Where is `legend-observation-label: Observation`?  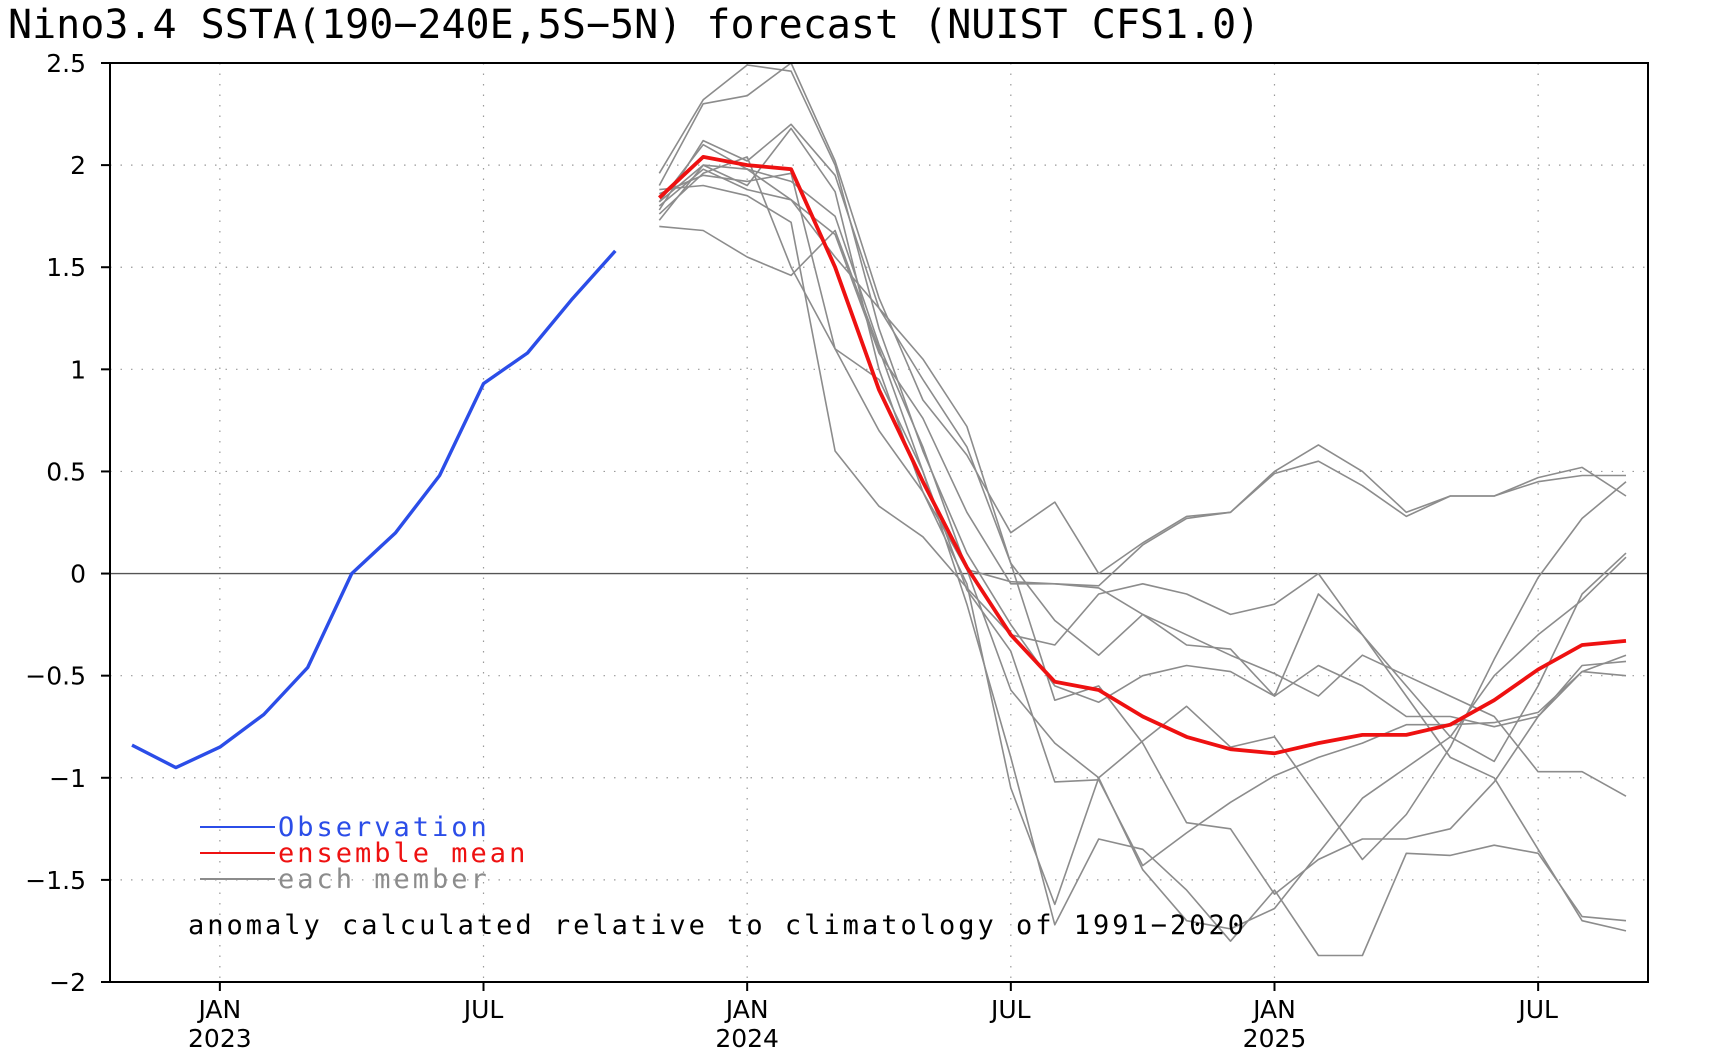
legend-observation-label: Observation is located at coordinates (384, 827).